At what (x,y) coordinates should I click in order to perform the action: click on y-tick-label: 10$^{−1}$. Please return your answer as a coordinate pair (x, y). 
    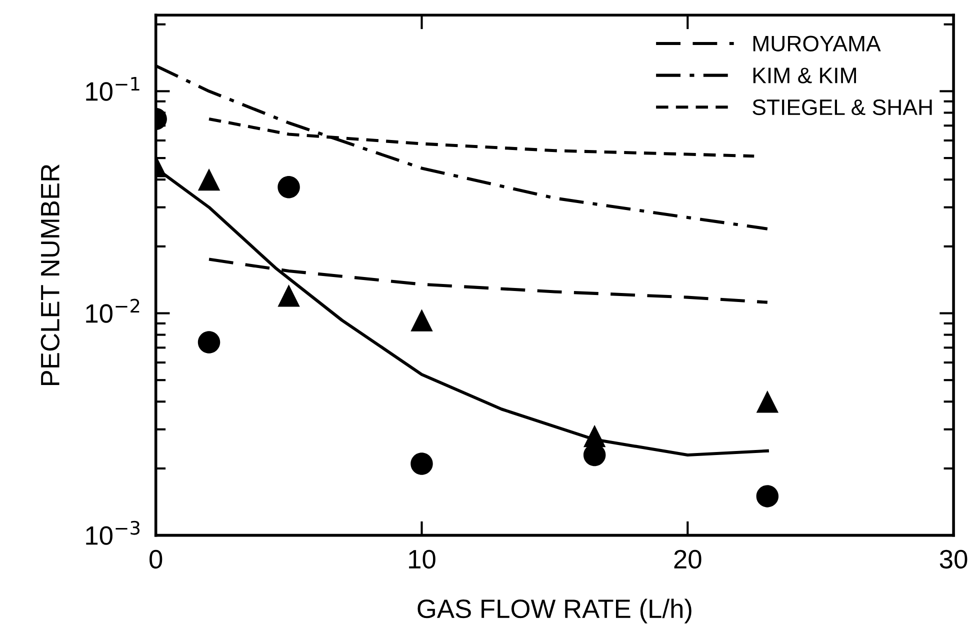
    Looking at the image, I should click on (113, 89).